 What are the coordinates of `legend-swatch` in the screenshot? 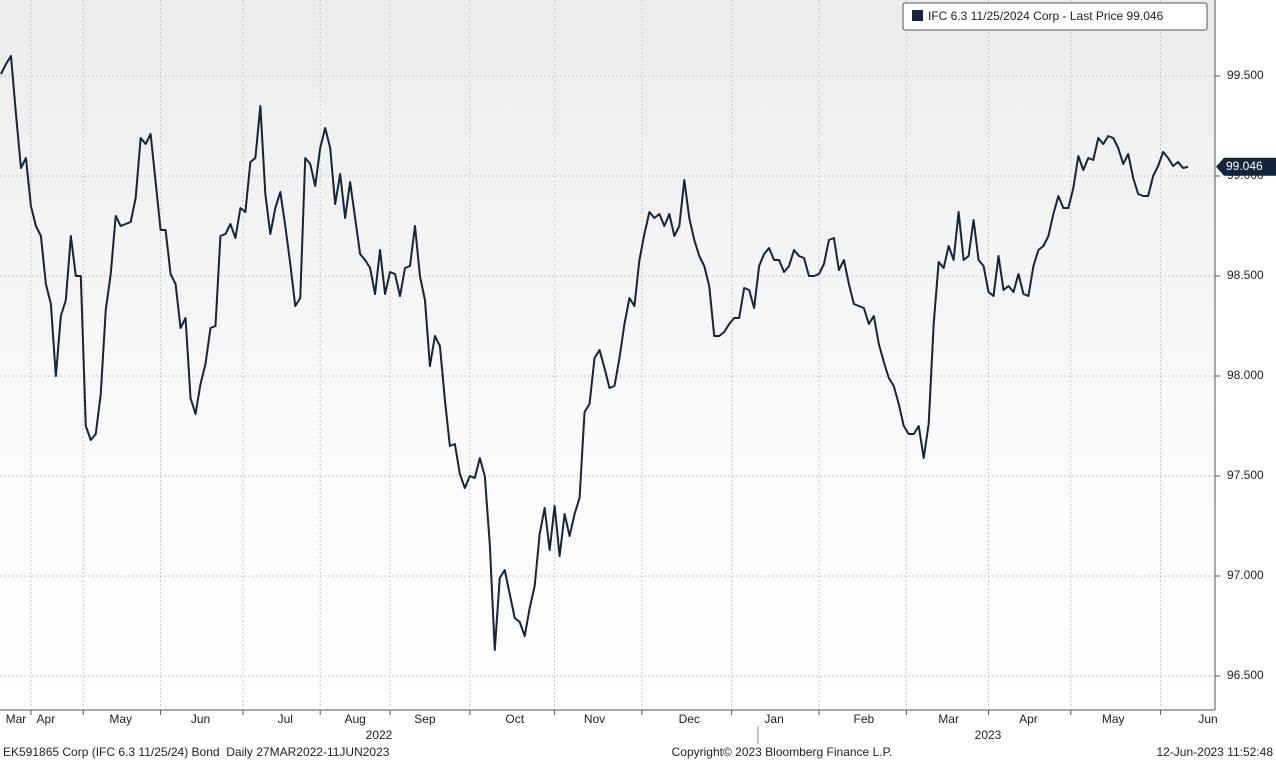 It's located at (917, 15).